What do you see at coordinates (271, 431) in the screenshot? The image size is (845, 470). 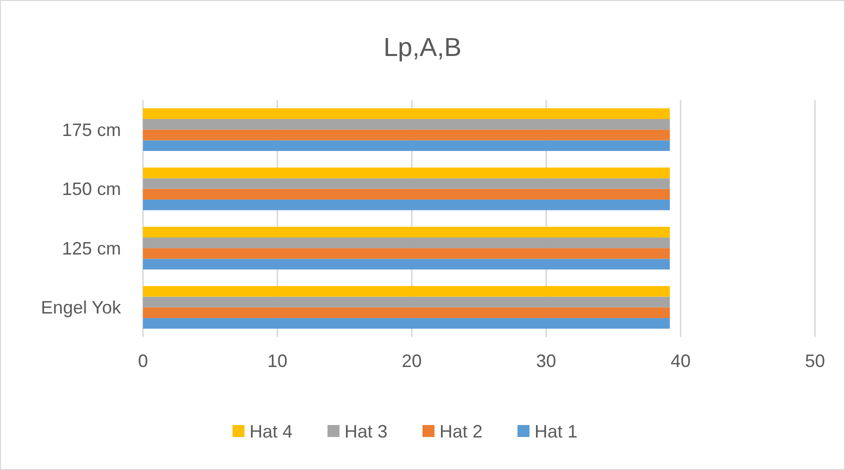 I see `legend-label: Hat 4` at bounding box center [271, 431].